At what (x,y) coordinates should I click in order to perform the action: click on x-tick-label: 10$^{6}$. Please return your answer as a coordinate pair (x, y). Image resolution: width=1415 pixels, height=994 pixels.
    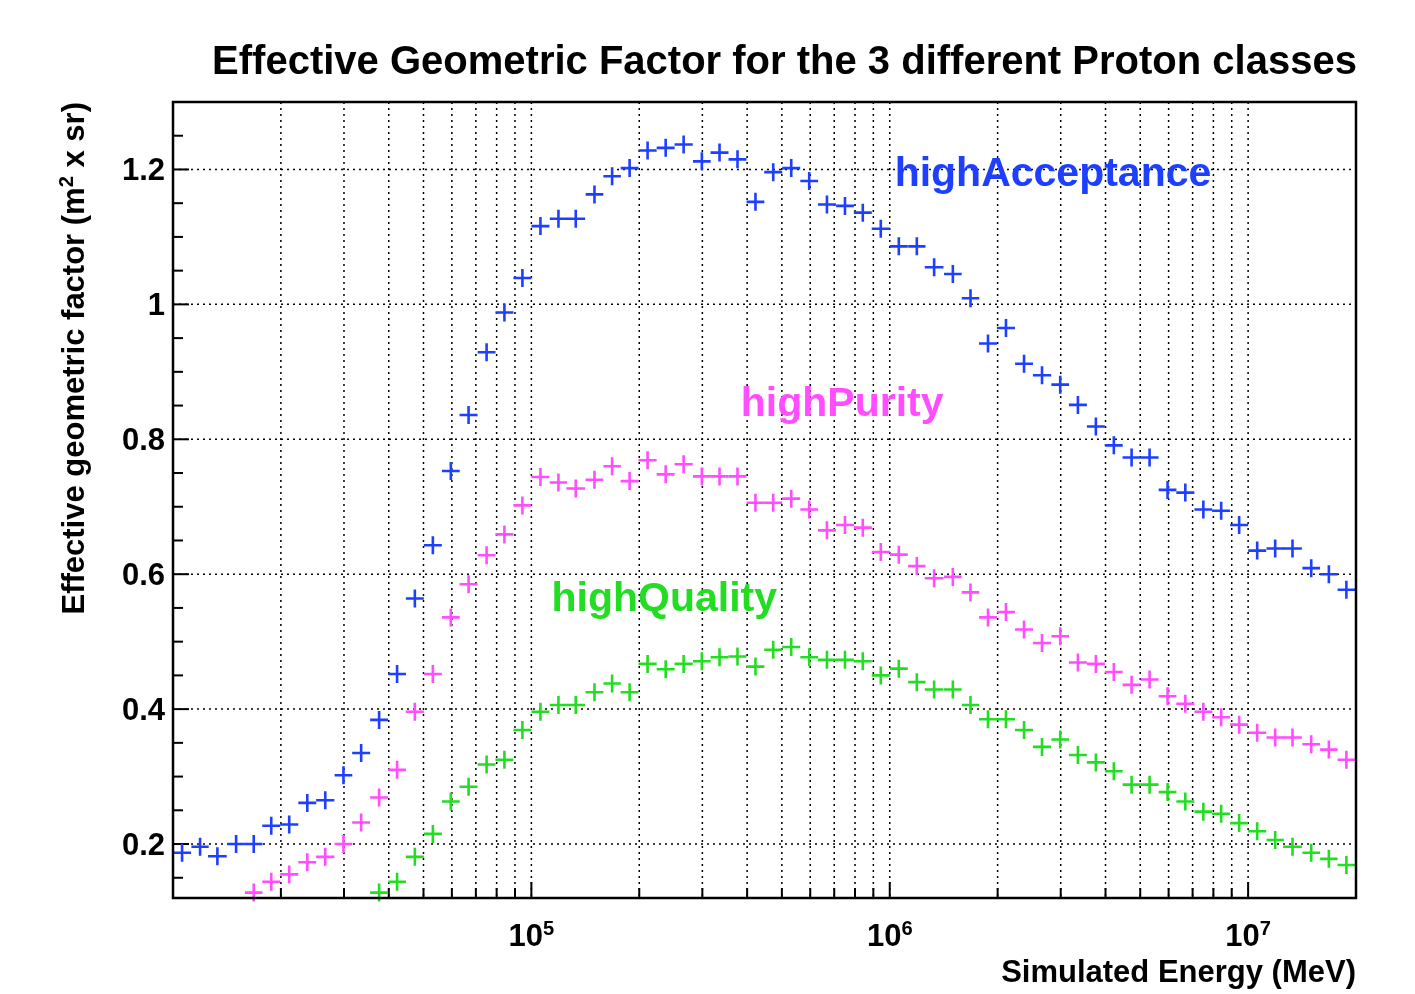
    Looking at the image, I should click on (889, 935).